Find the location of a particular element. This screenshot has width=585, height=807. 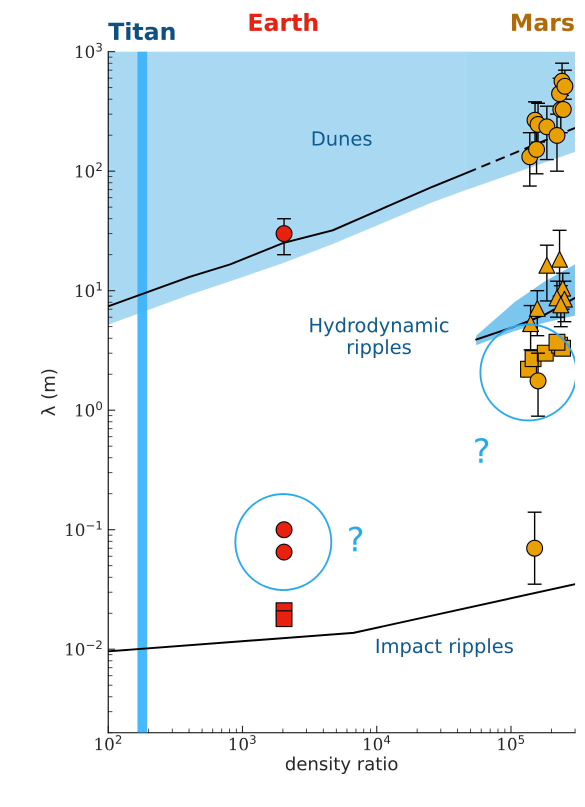

y-tick-label: 10$^{−2}$ is located at coordinates (84, 648).